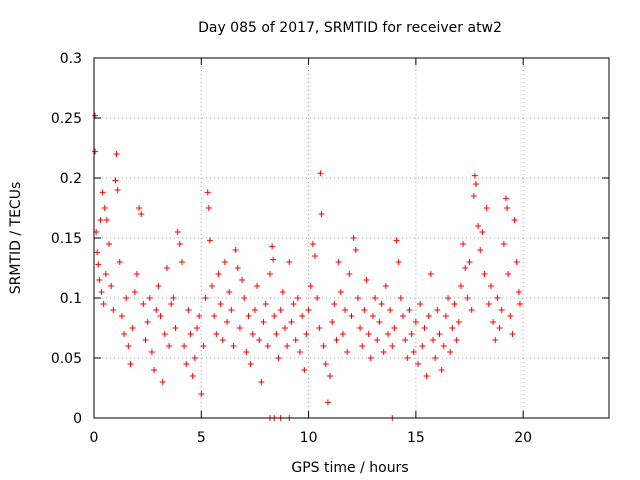 This screenshot has height=480, width=640. What do you see at coordinates (349, 468) in the screenshot?
I see `x-axis-label: GPS time / hours` at bounding box center [349, 468].